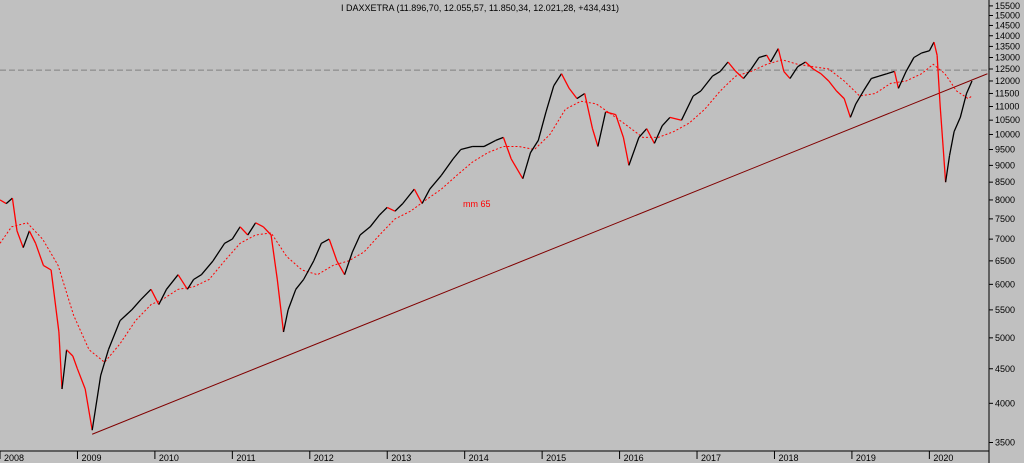 The width and height of the screenshot is (1024, 463). What do you see at coordinates (1005, 219) in the screenshot?
I see `y-tick-label: 7500` at bounding box center [1005, 219].